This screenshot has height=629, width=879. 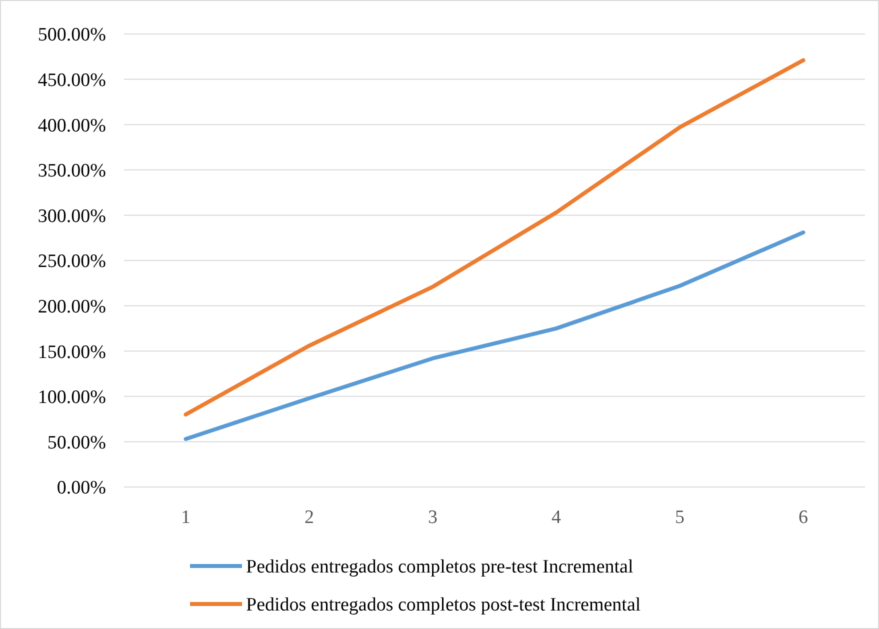 What do you see at coordinates (72, 171) in the screenshot?
I see `y-tick-label: 350.00%` at bounding box center [72, 171].